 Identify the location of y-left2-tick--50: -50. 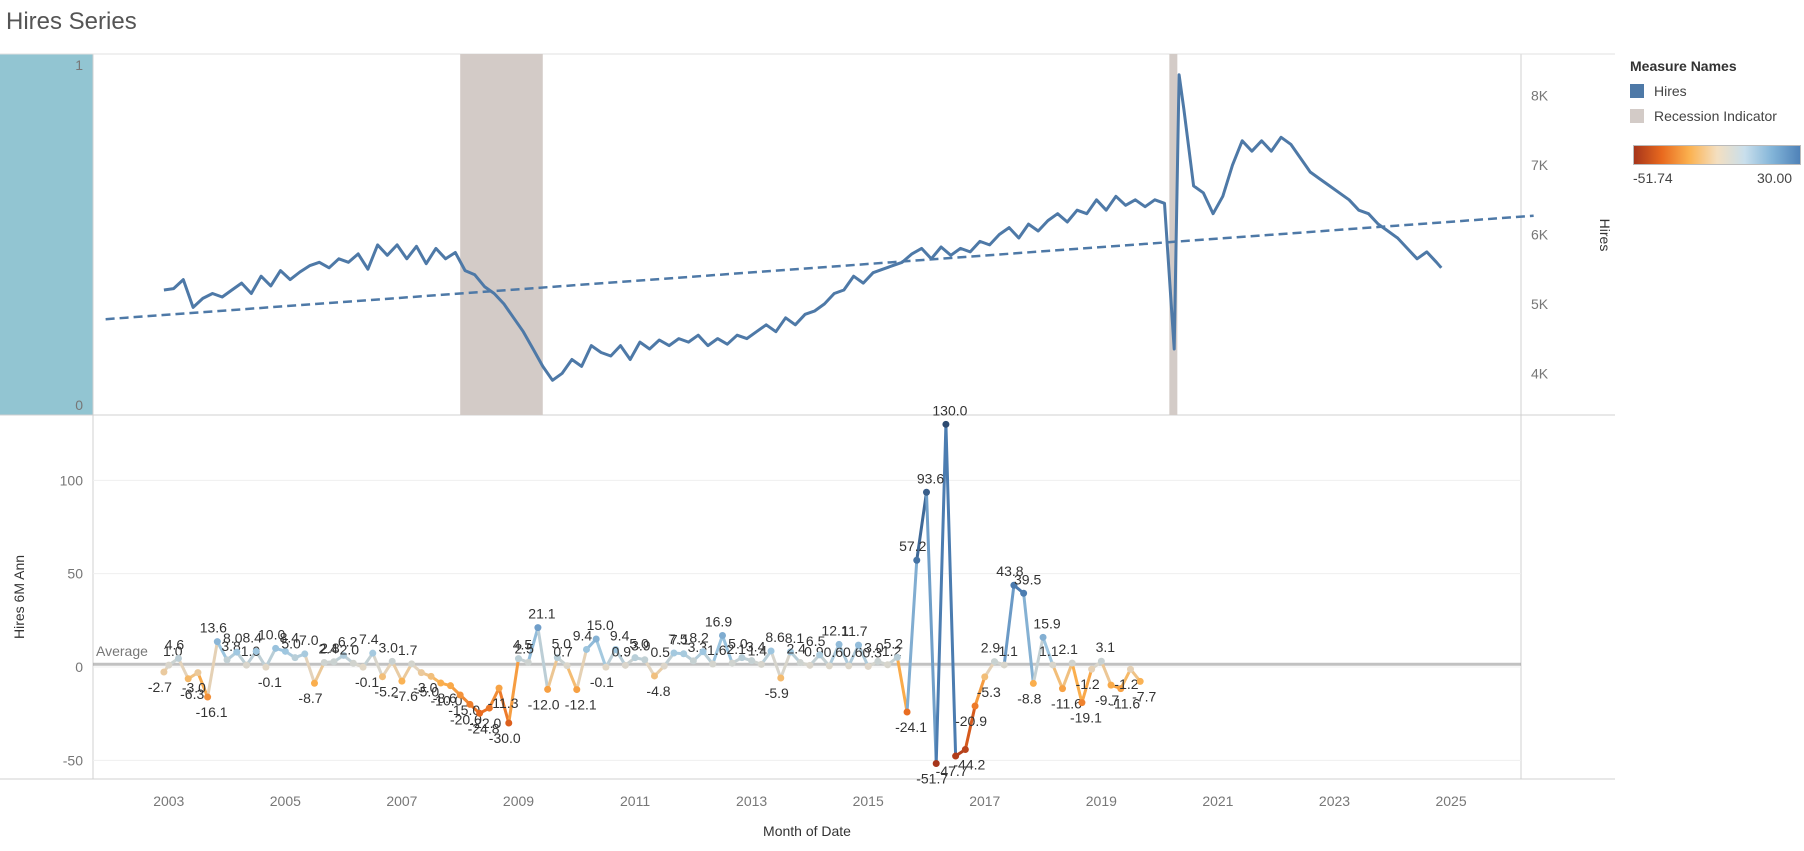
(73, 760).